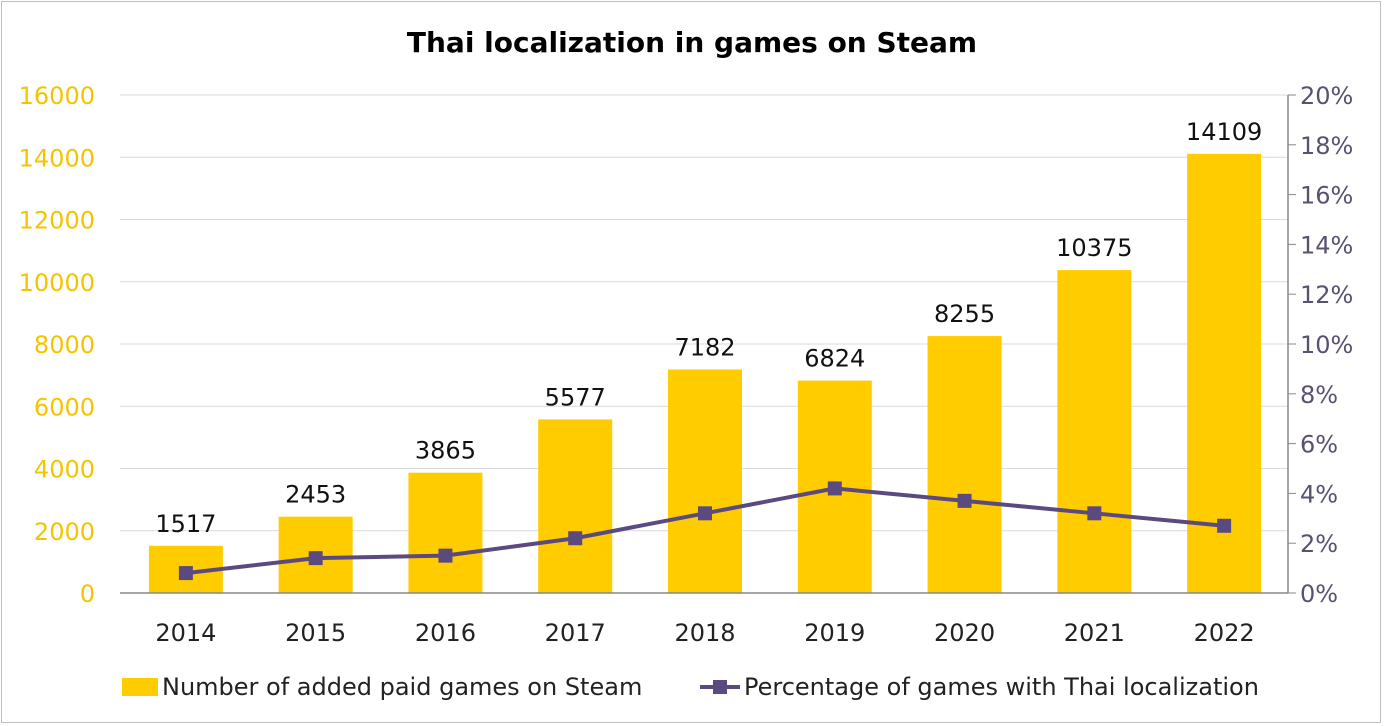 This screenshot has width=1384, height=726. I want to click on bar-data-label: 3865, so click(445, 451).